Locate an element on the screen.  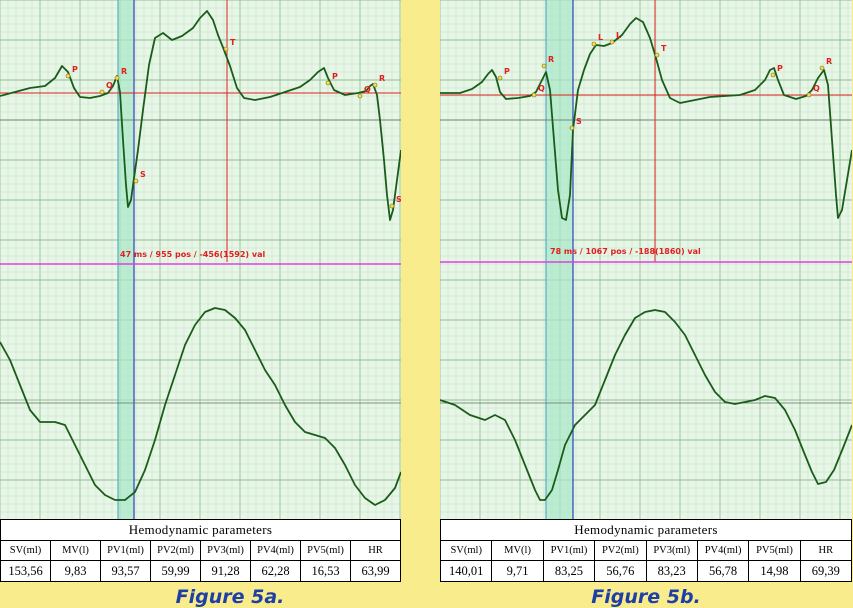
params-value-mv: 9,71 is located at coordinates (517, 571).